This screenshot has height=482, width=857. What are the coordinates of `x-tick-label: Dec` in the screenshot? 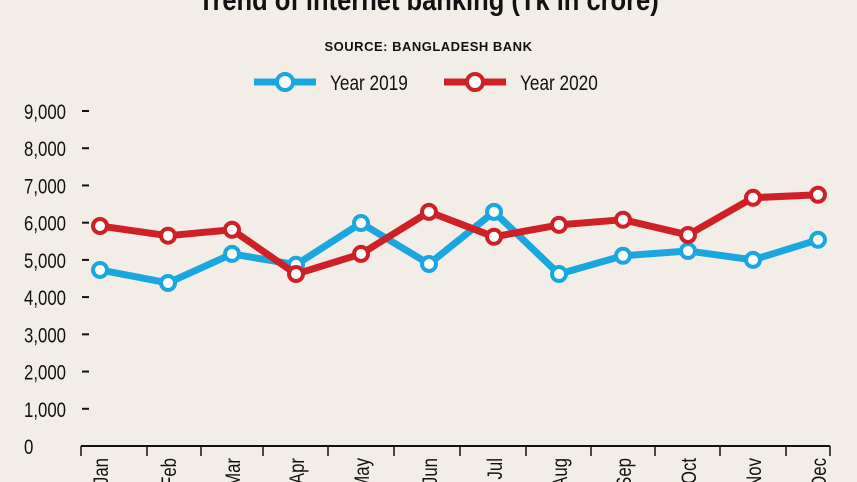 It's located at (819, 470).